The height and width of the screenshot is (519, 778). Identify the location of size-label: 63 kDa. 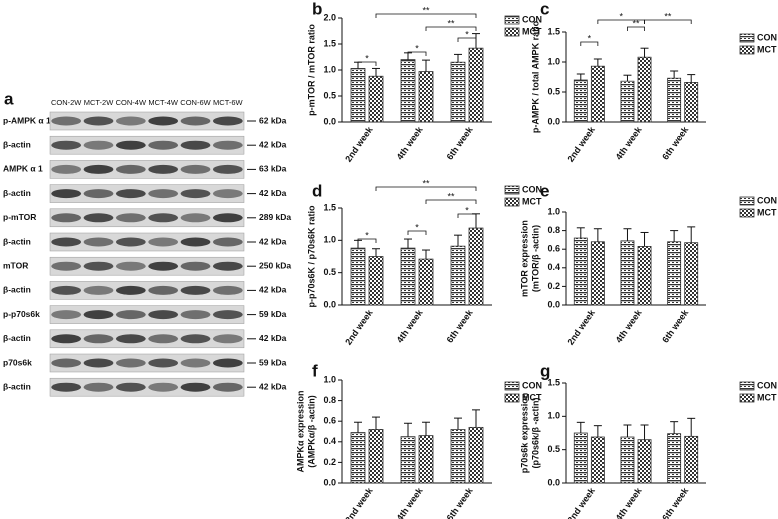
(273, 169).